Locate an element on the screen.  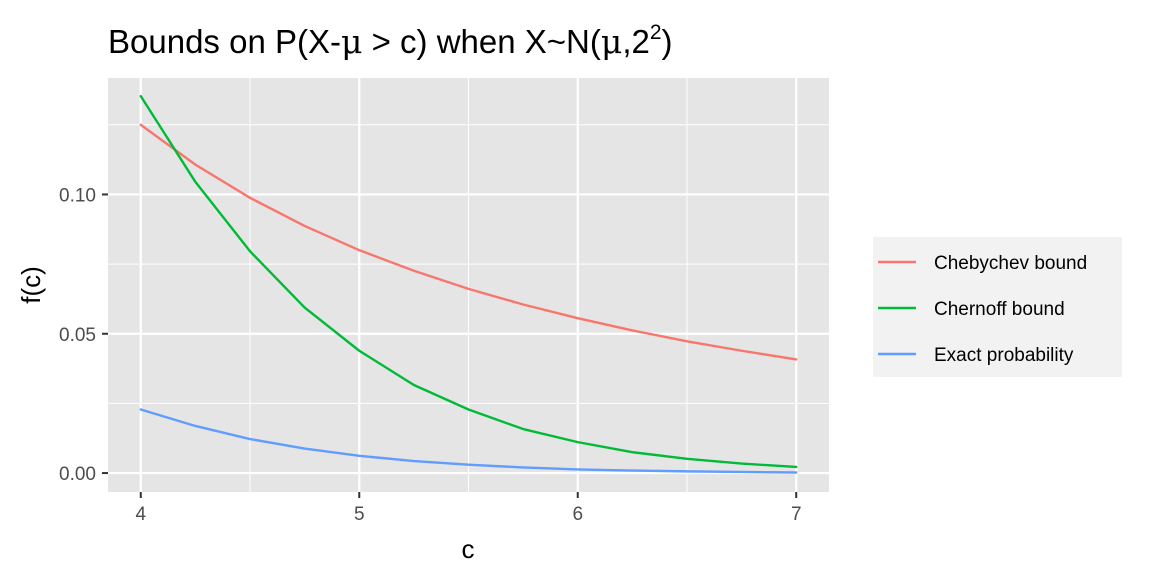
y-tick-label: 0.05 is located at coordinates (77, 335).